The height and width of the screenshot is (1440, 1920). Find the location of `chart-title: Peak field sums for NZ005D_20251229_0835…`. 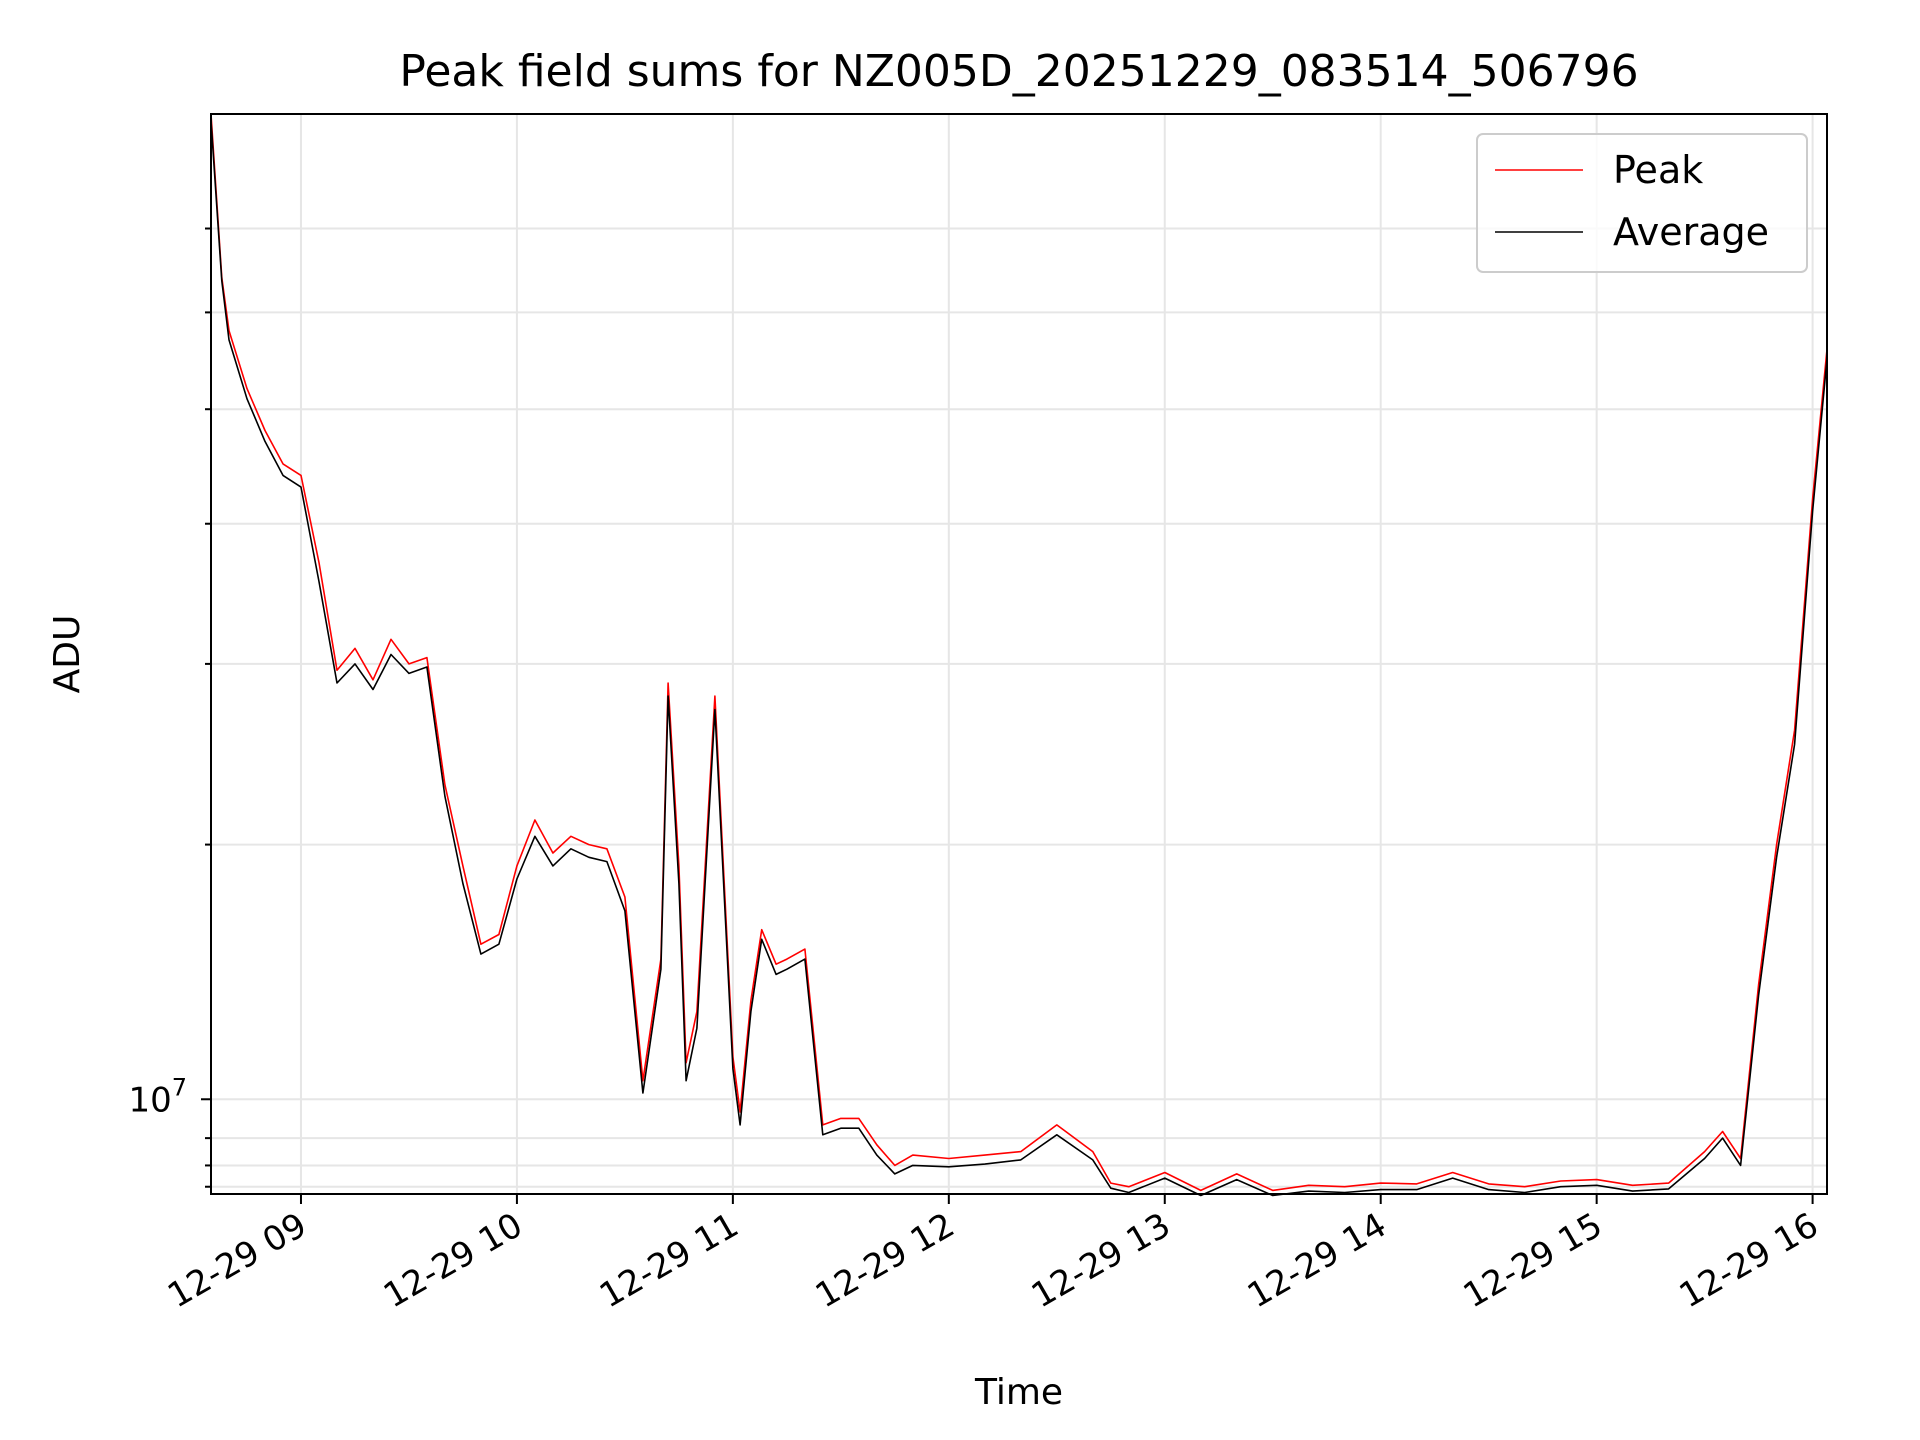

chart-title: Peak field sums for NZ005D_20251229_0835… is located at coordinates (1018, 71).